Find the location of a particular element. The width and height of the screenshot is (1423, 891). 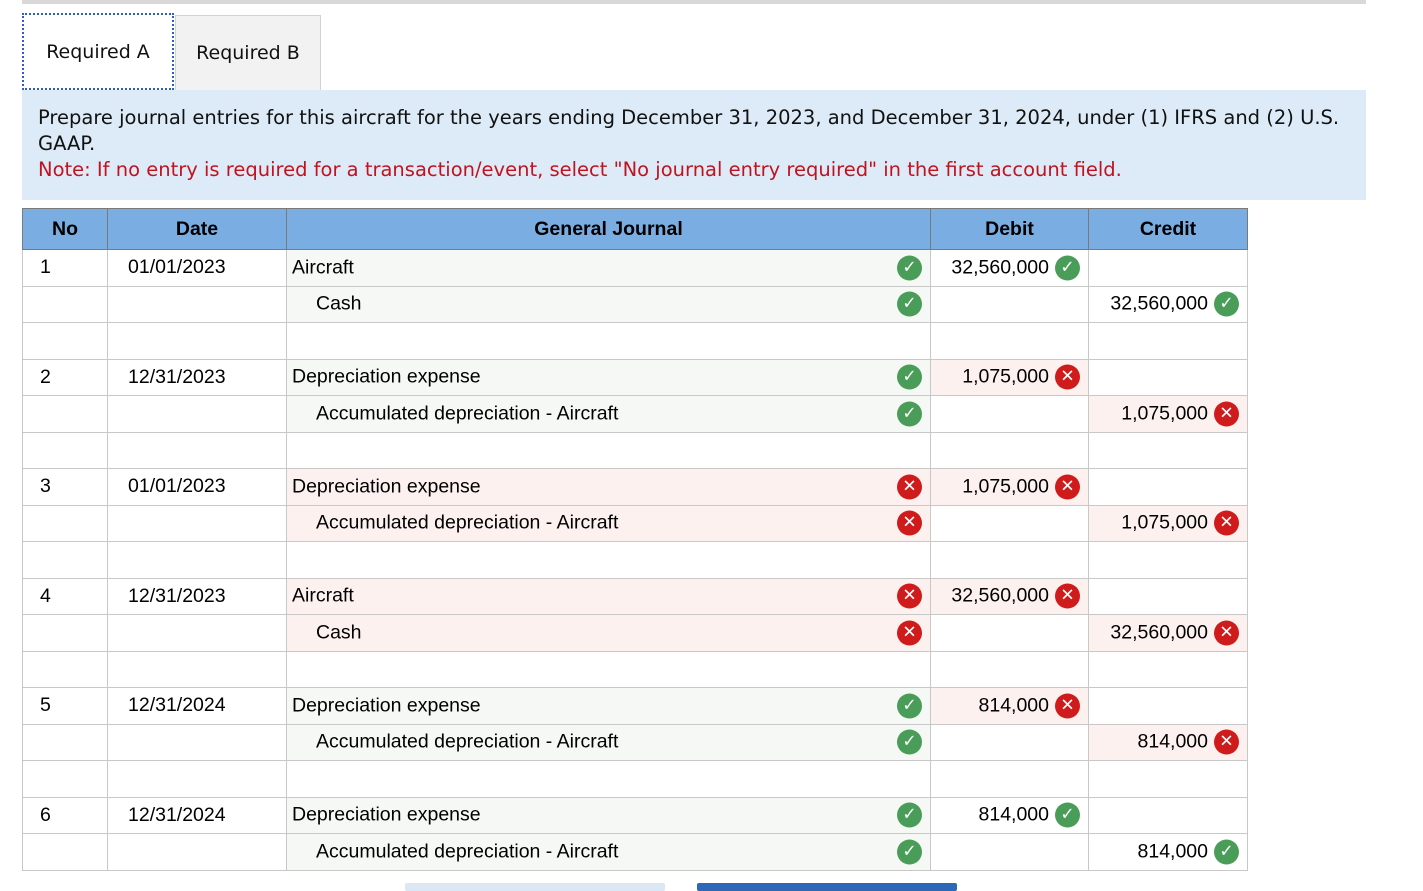

table-header-row: No Date General Journal Debit Credit is located at coordinates (635, 229).